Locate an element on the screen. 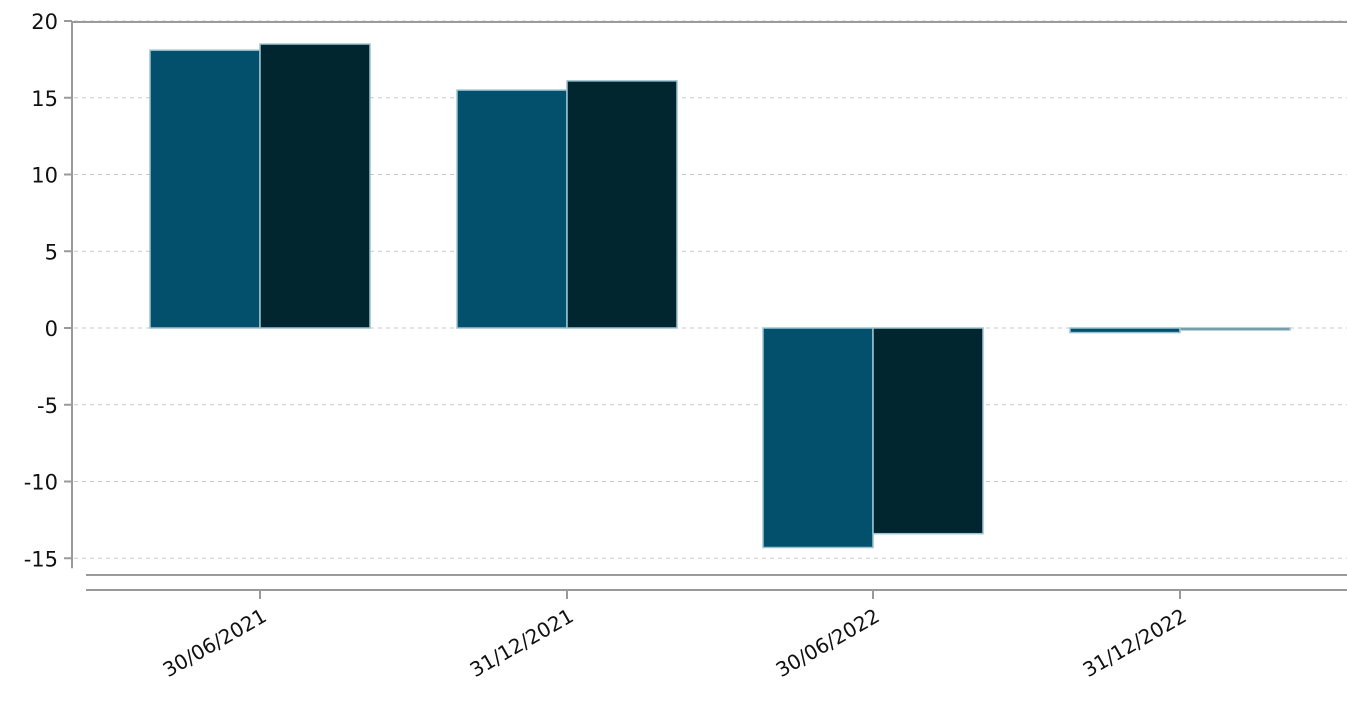 The height and width of the screenshot is (702, 1347). x-tick-label: 31/12/2021 is located at coordinates (522, 643).